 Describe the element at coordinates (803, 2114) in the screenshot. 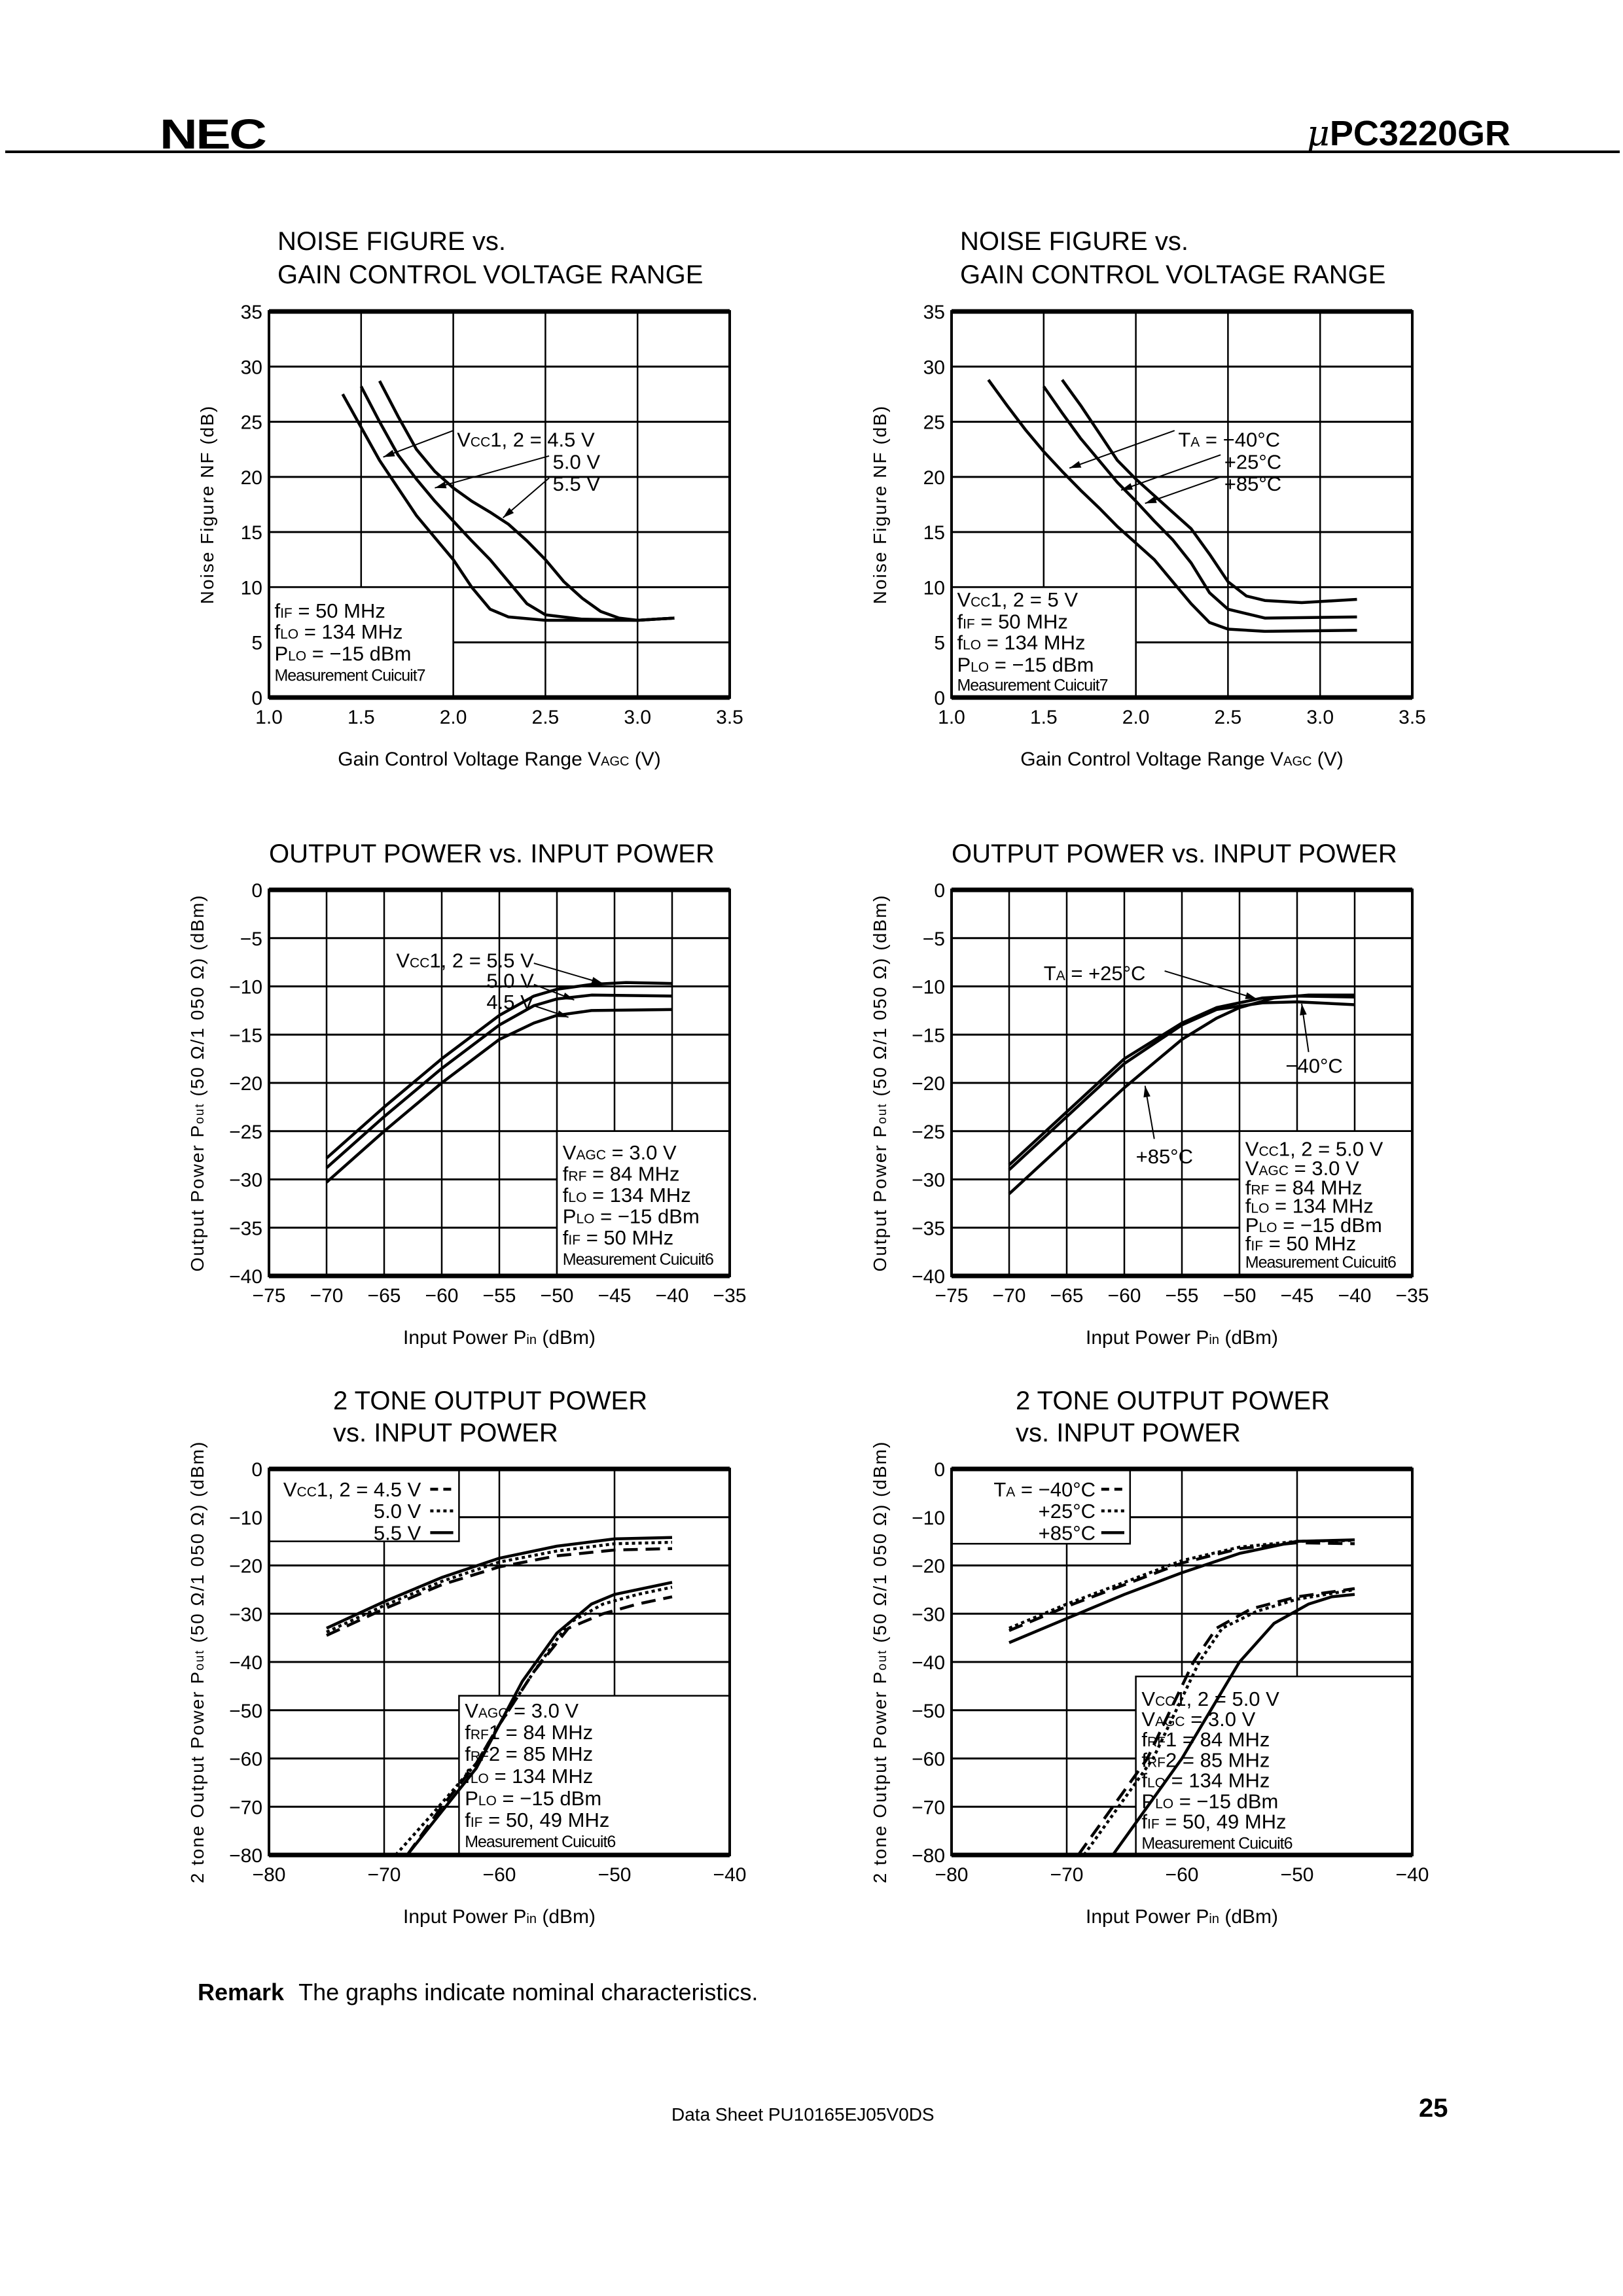

I see `document-id: Data Sheet PU10165EJ05V0DS` at that location.